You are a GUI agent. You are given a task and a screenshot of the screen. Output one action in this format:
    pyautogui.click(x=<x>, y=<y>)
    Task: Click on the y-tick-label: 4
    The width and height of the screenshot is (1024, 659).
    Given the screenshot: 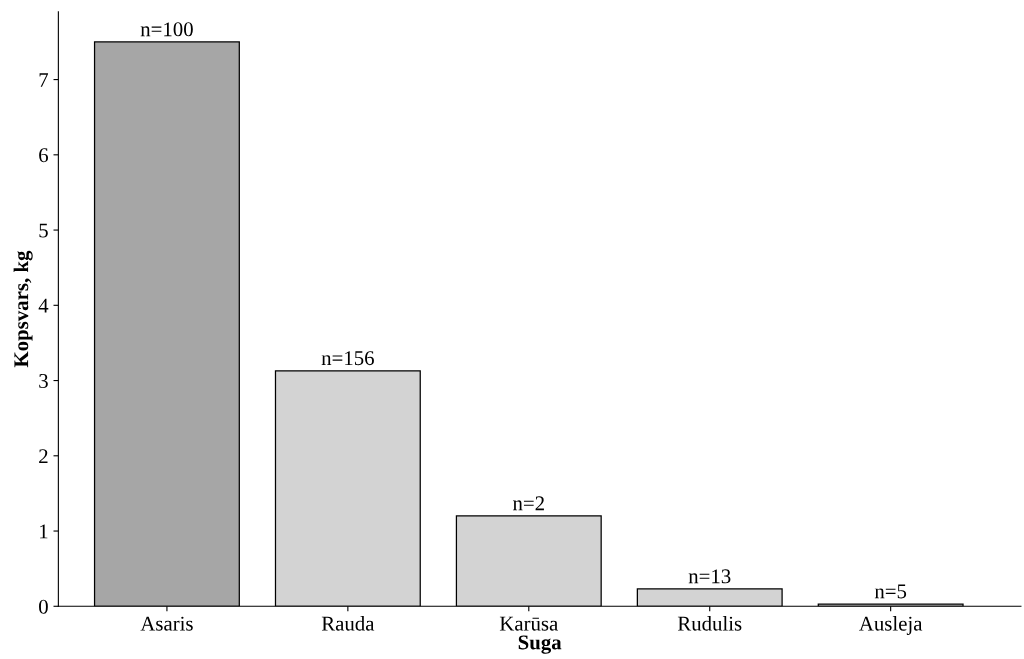 What is the action you would take?
    pyautogui.click(x=43, y=305)
    